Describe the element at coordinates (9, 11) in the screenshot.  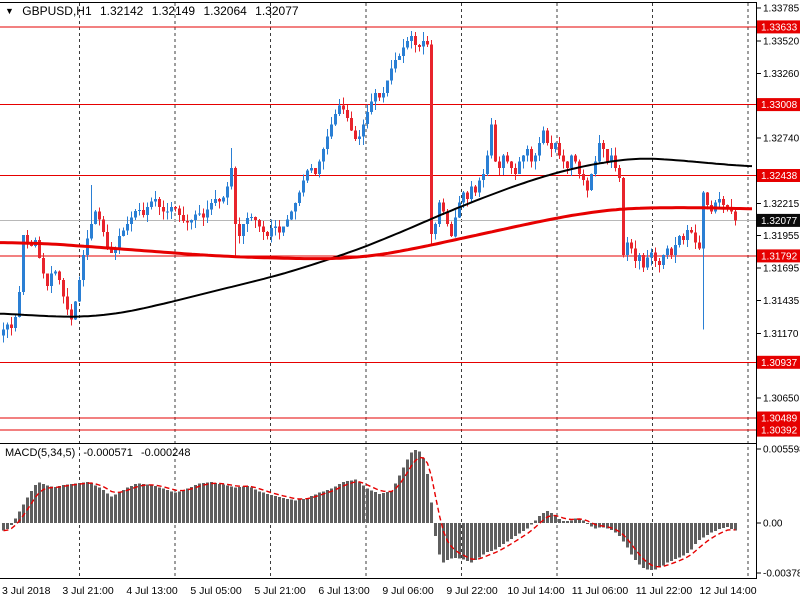
I see `symbol-dropdown-icon: ▼` at that location.